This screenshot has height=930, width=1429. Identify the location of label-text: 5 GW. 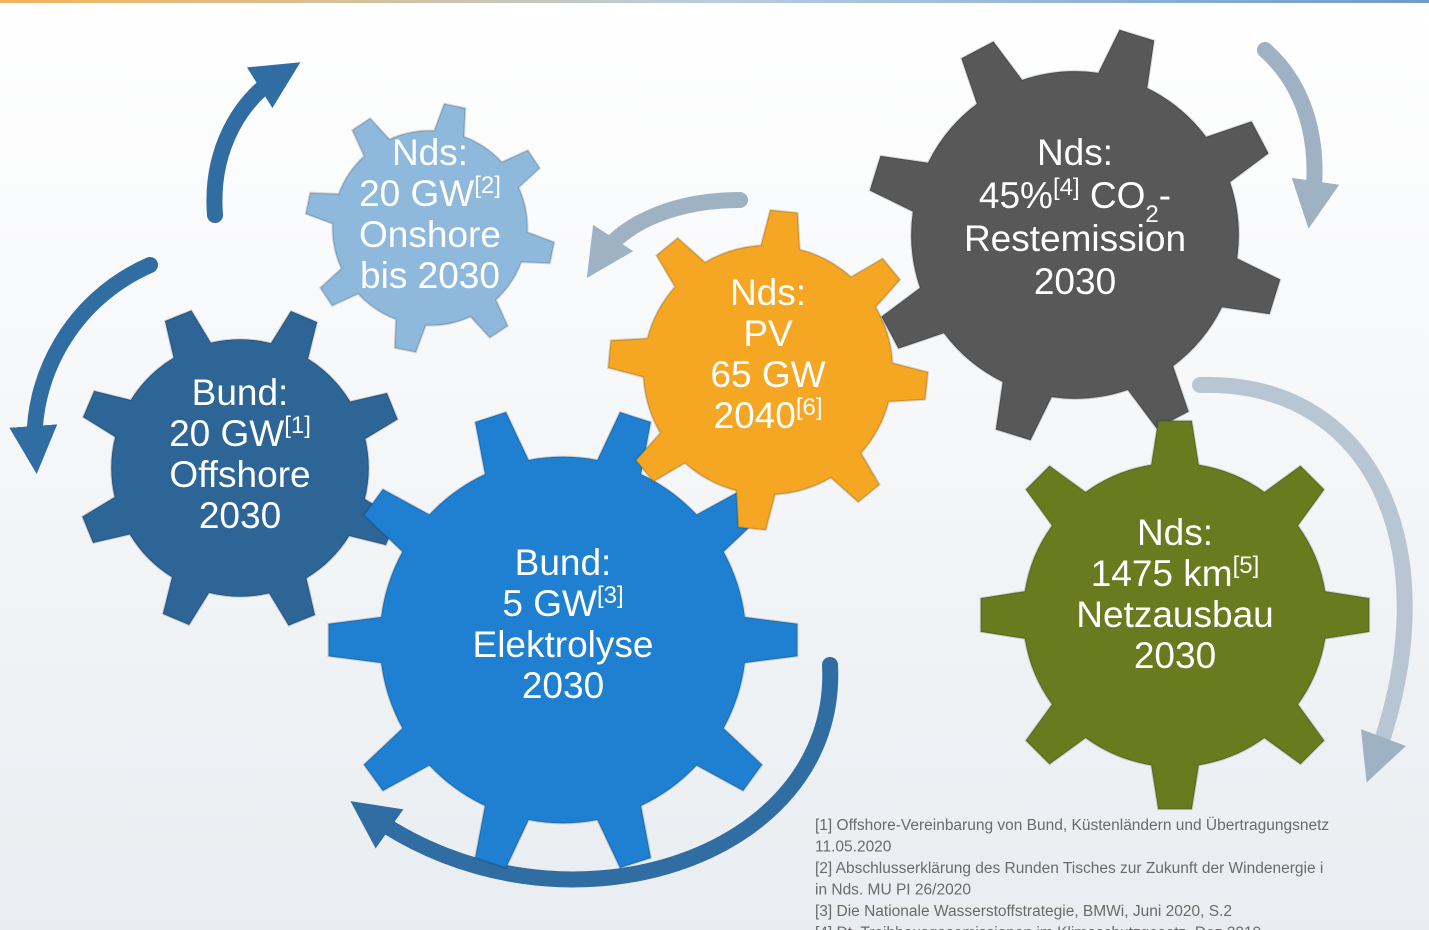
(549, 603).